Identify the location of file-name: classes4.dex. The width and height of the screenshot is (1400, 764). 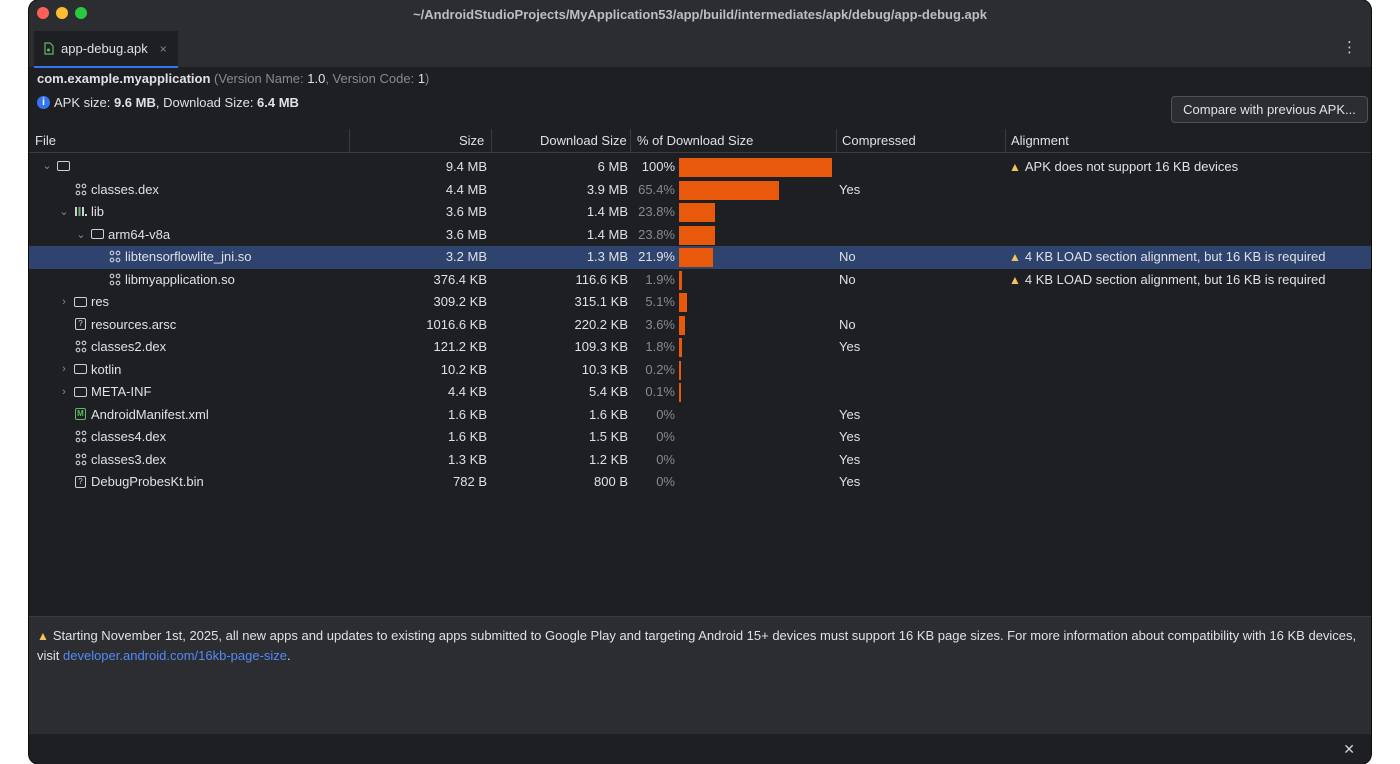
(129, 436).